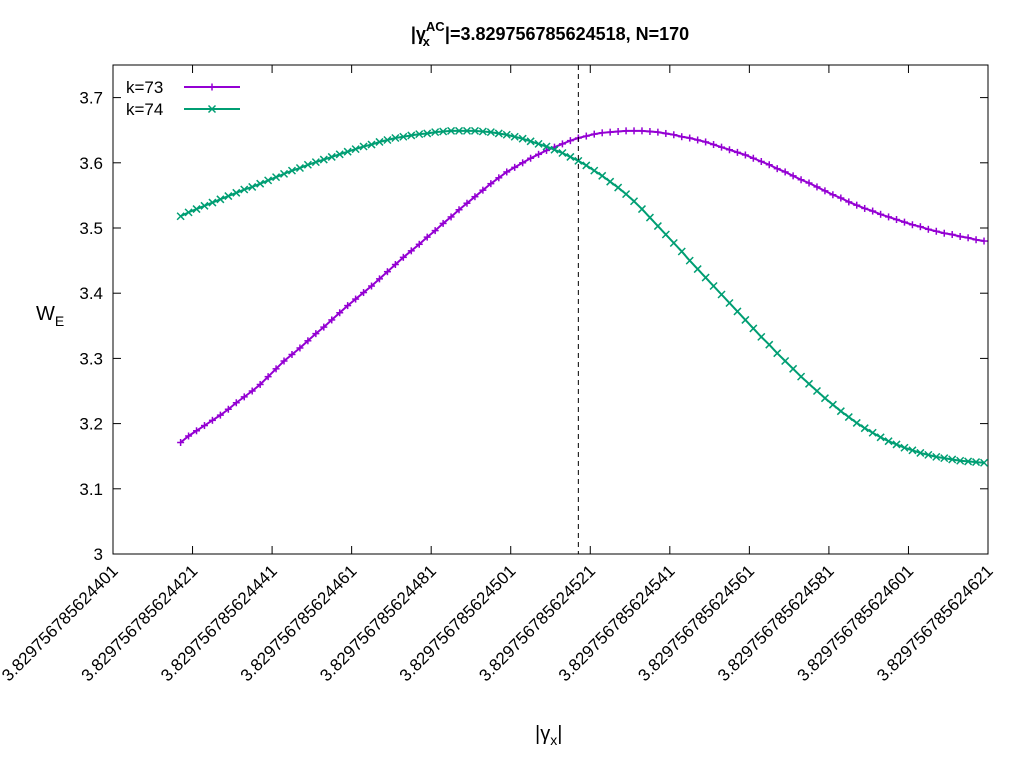 The width and height of the screenshot is (1024, 768). Describe the element at coordinates (144, 87) in the screenshot. I see `legend-label-k73: k=73` at that location.